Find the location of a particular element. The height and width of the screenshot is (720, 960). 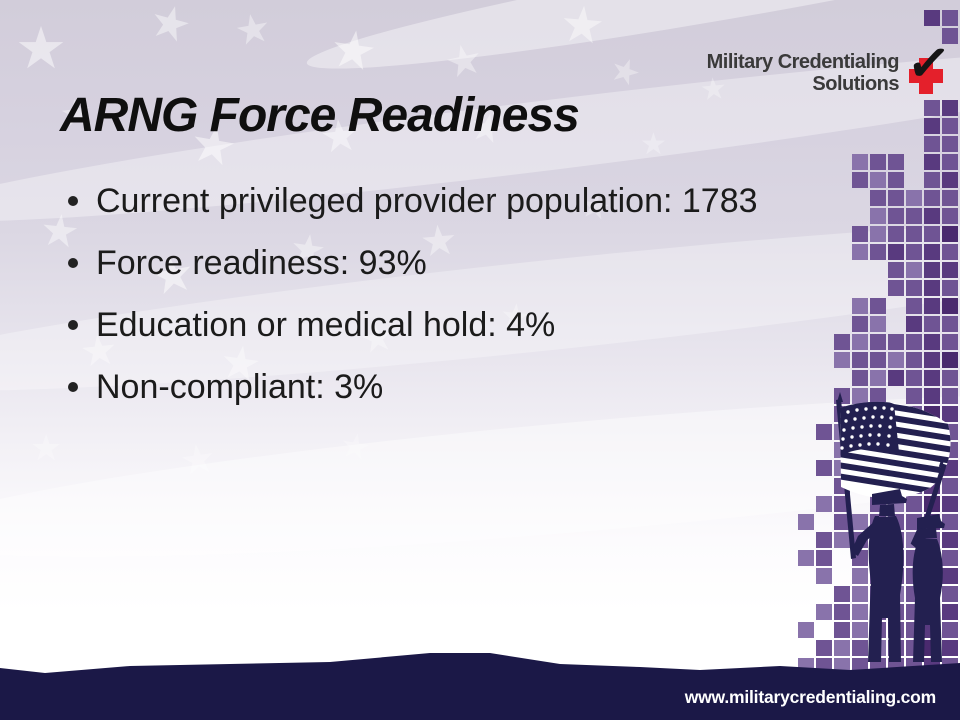

logo: Military Credentialing Solutions ✓ is located at coordinates (830, 64).